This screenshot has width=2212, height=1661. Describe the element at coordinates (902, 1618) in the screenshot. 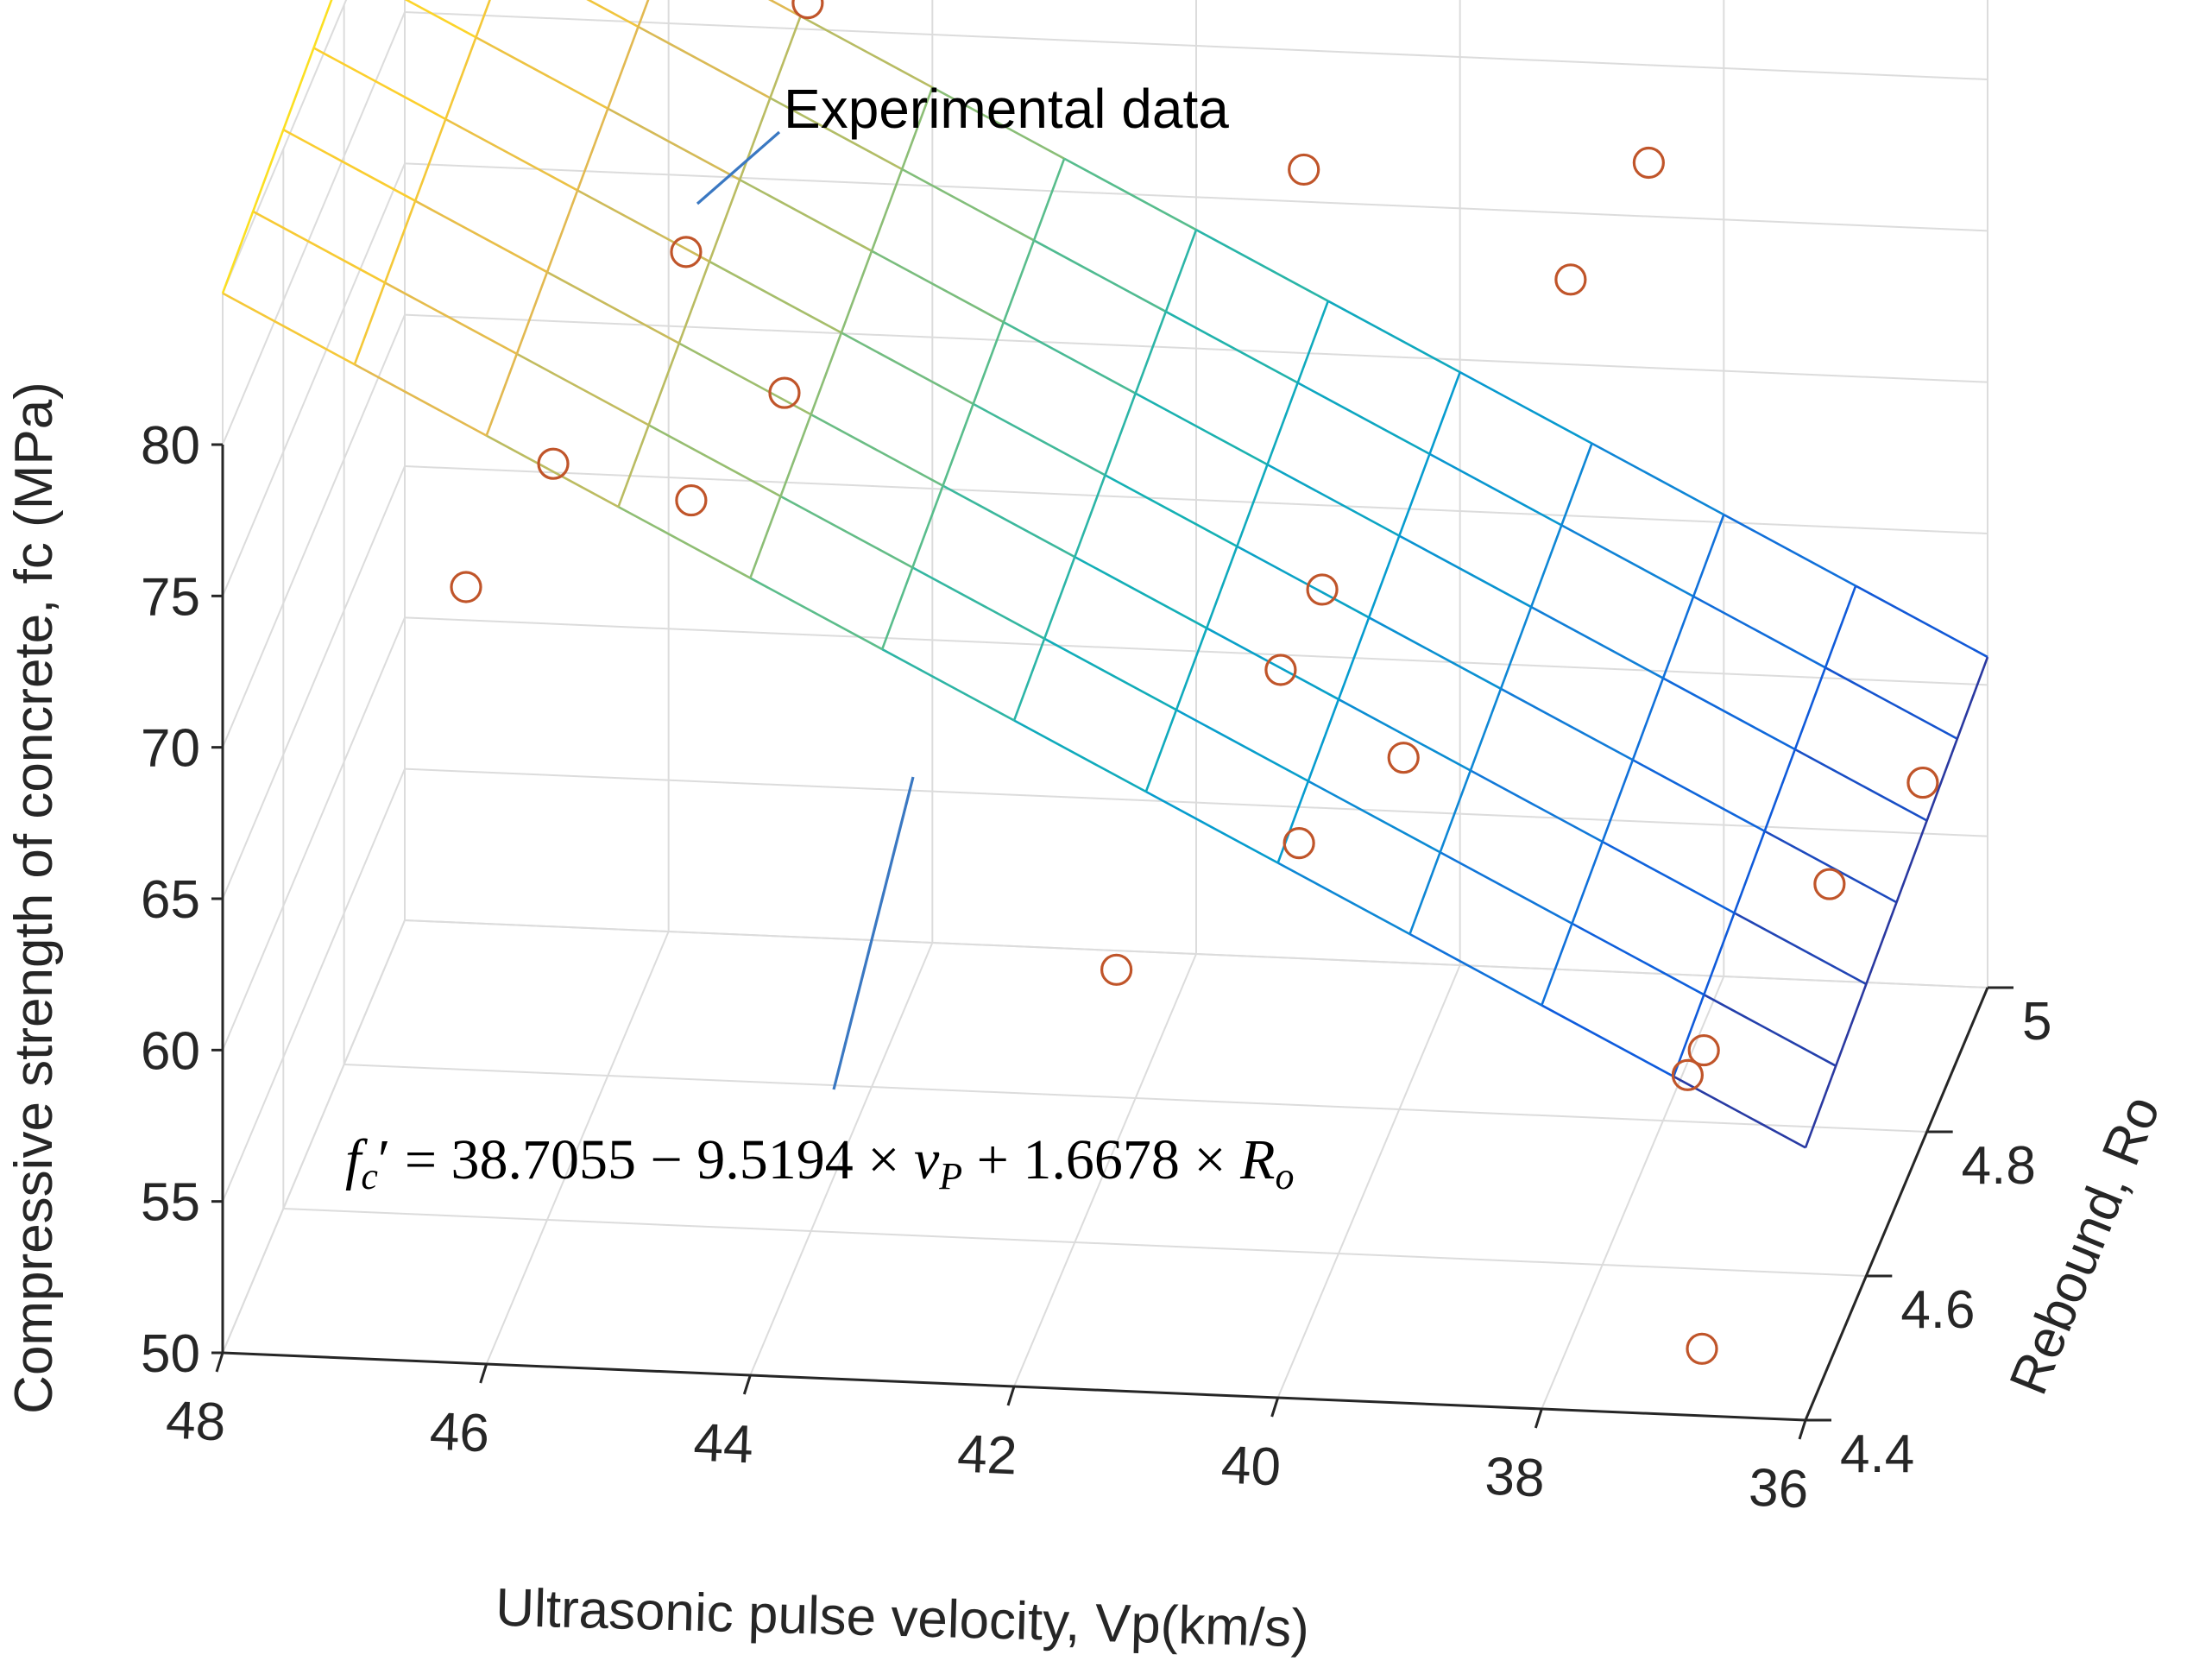

I see `x-axis-title: Ultrasonic pulse velocity, Vp(km/s)` at that location.